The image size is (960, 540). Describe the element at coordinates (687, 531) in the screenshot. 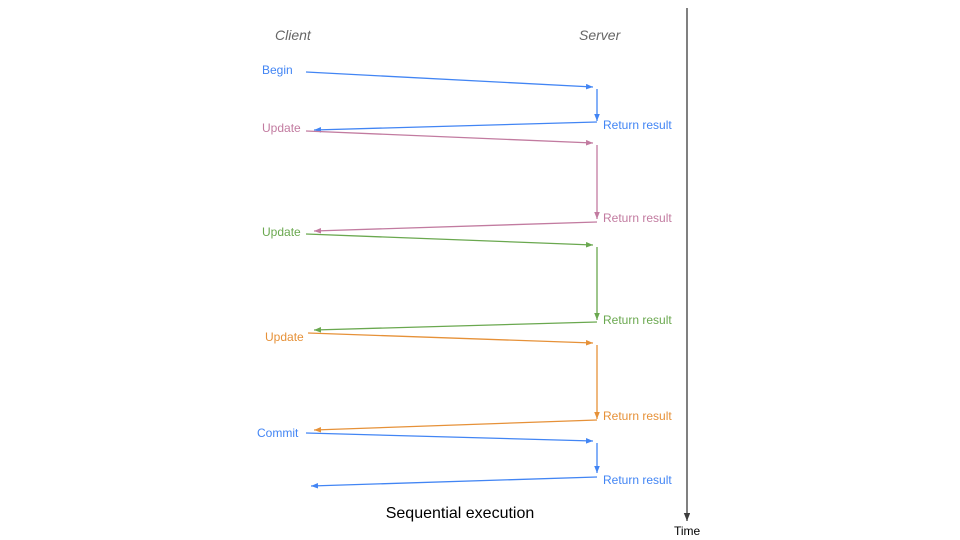

I see `time-axis-label: Time` at that location.